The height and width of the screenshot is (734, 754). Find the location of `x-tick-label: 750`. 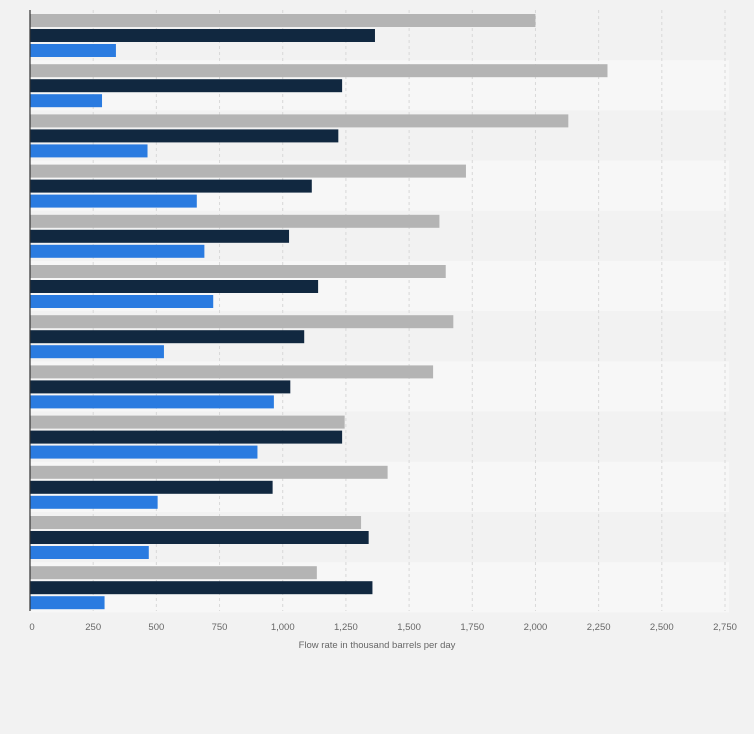

x-tick-label: 750 is located at coordinates (220, 627).